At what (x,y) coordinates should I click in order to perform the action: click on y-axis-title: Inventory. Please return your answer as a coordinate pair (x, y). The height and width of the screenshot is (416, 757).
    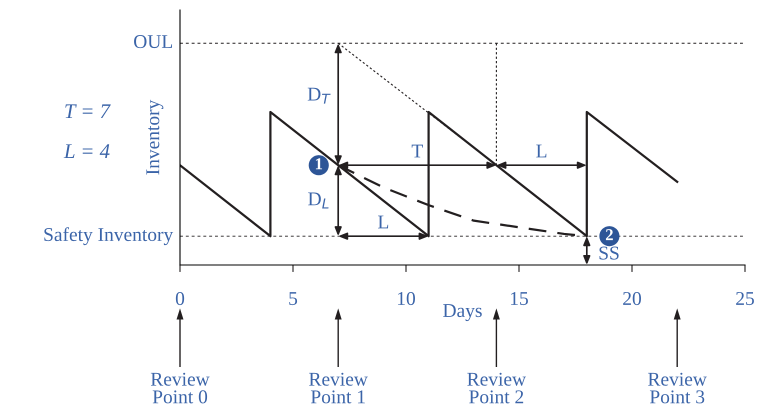
    Looking at the image, I should click on (155, 137).